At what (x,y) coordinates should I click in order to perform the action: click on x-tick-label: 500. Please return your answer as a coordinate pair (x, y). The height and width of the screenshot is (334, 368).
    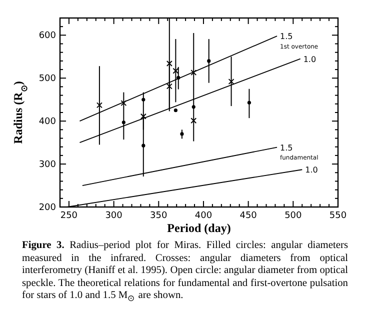
    Looking at the image, I should click on (293, 216).